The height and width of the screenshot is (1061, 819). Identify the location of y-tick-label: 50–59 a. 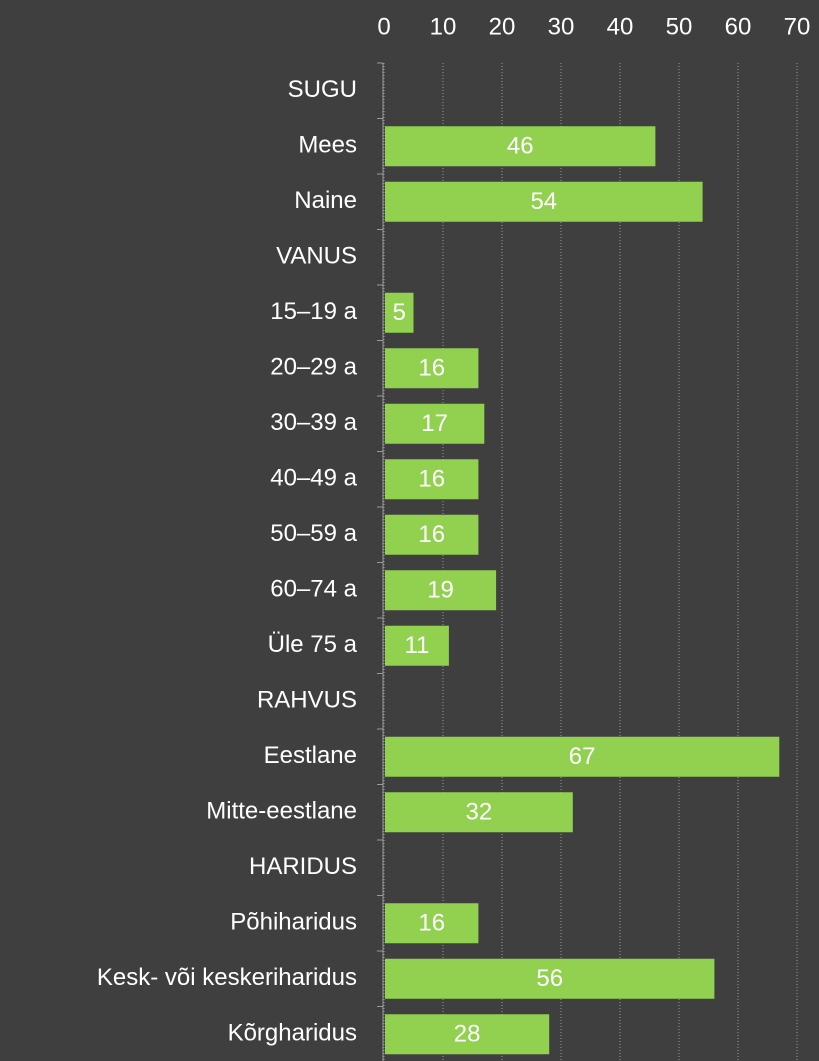
(313, 533).